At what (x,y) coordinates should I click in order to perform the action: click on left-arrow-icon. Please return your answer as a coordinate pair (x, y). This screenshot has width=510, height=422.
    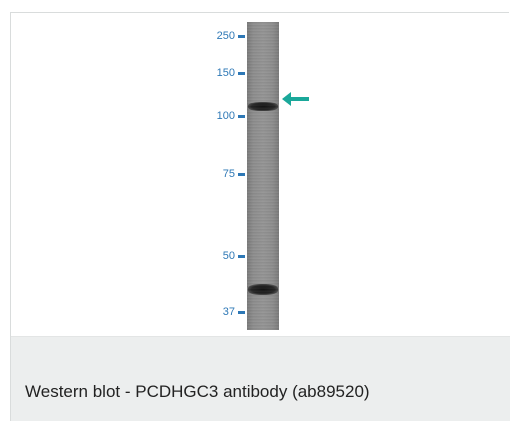
    Looking at the image, I should click on (295, 99).